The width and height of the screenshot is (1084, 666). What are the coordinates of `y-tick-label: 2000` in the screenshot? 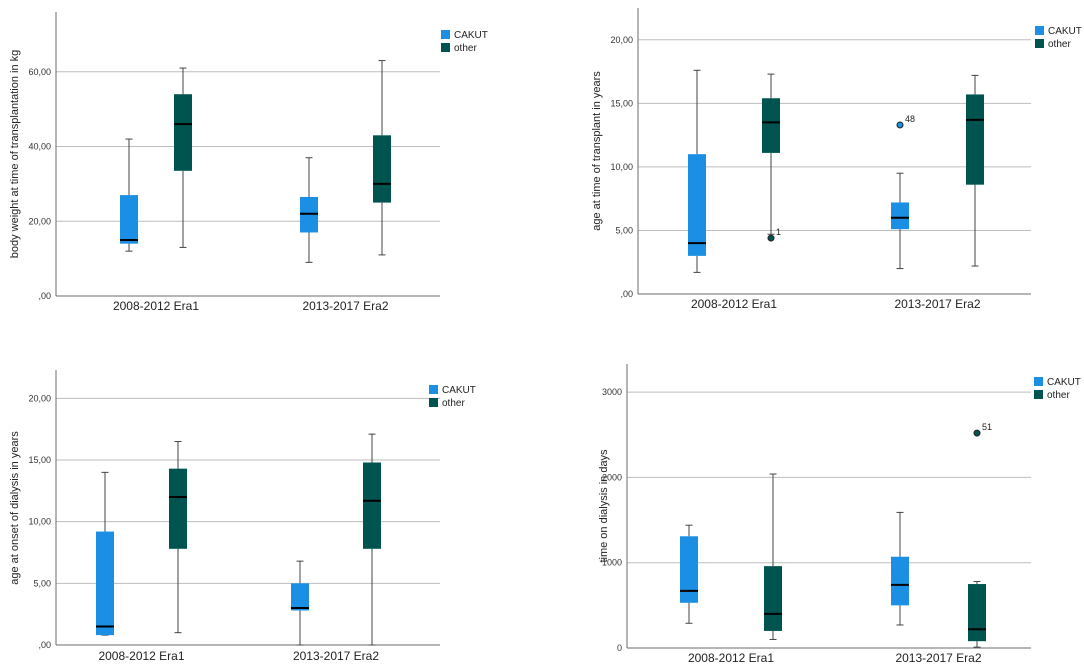 It's located at (612, 477).